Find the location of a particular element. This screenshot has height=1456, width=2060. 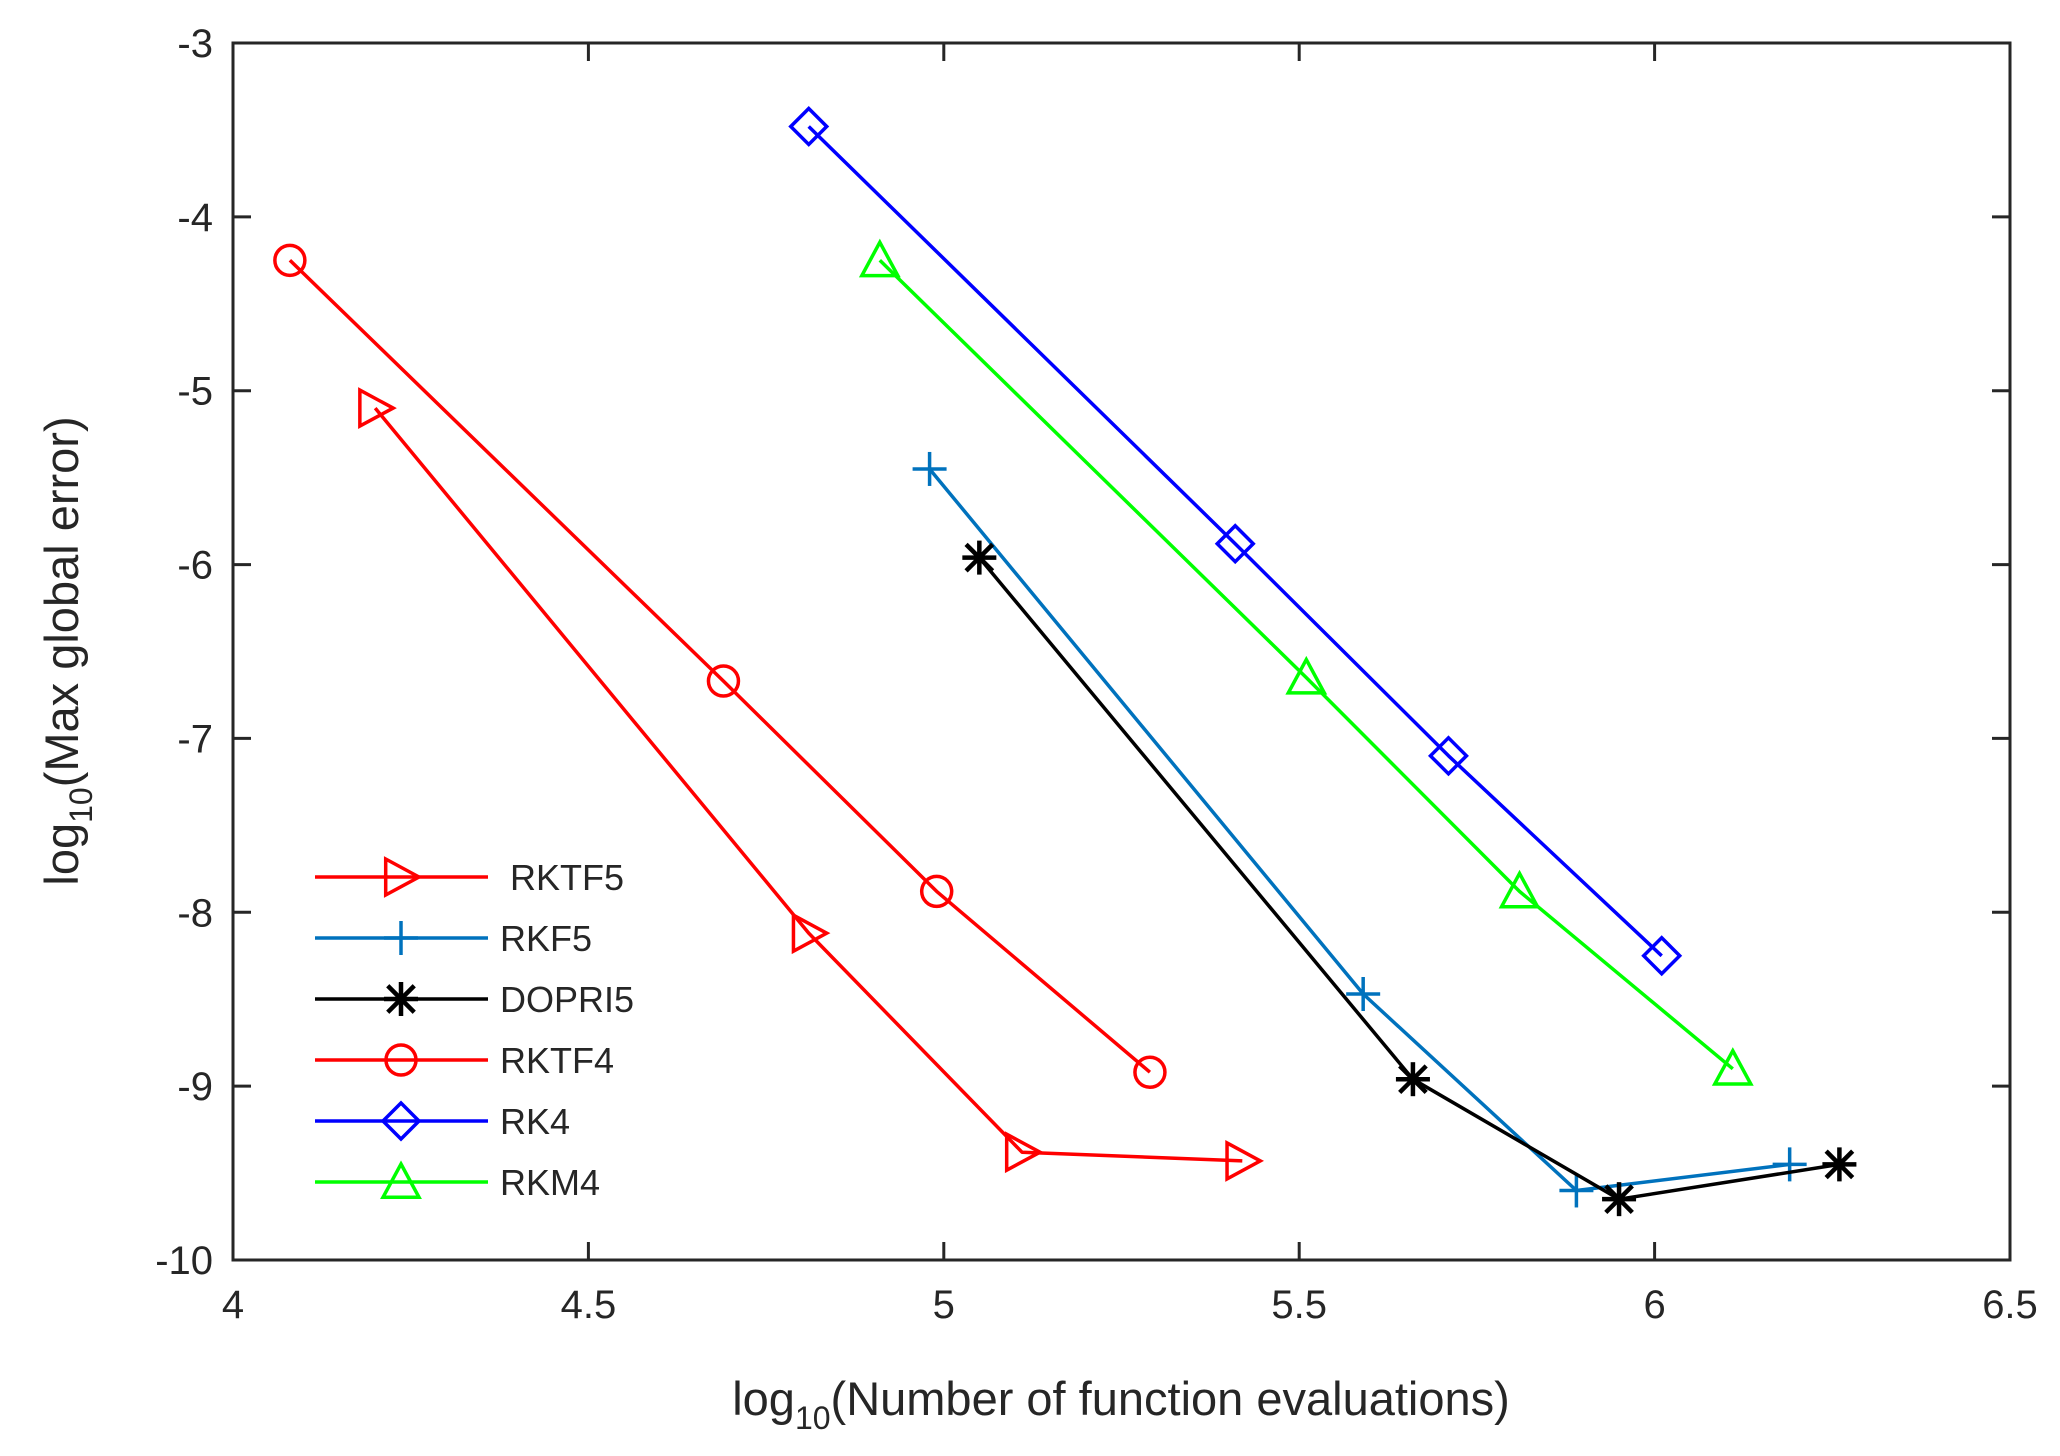

x-axis-title-subscript: 10 is located at coordinates (813, 1418).